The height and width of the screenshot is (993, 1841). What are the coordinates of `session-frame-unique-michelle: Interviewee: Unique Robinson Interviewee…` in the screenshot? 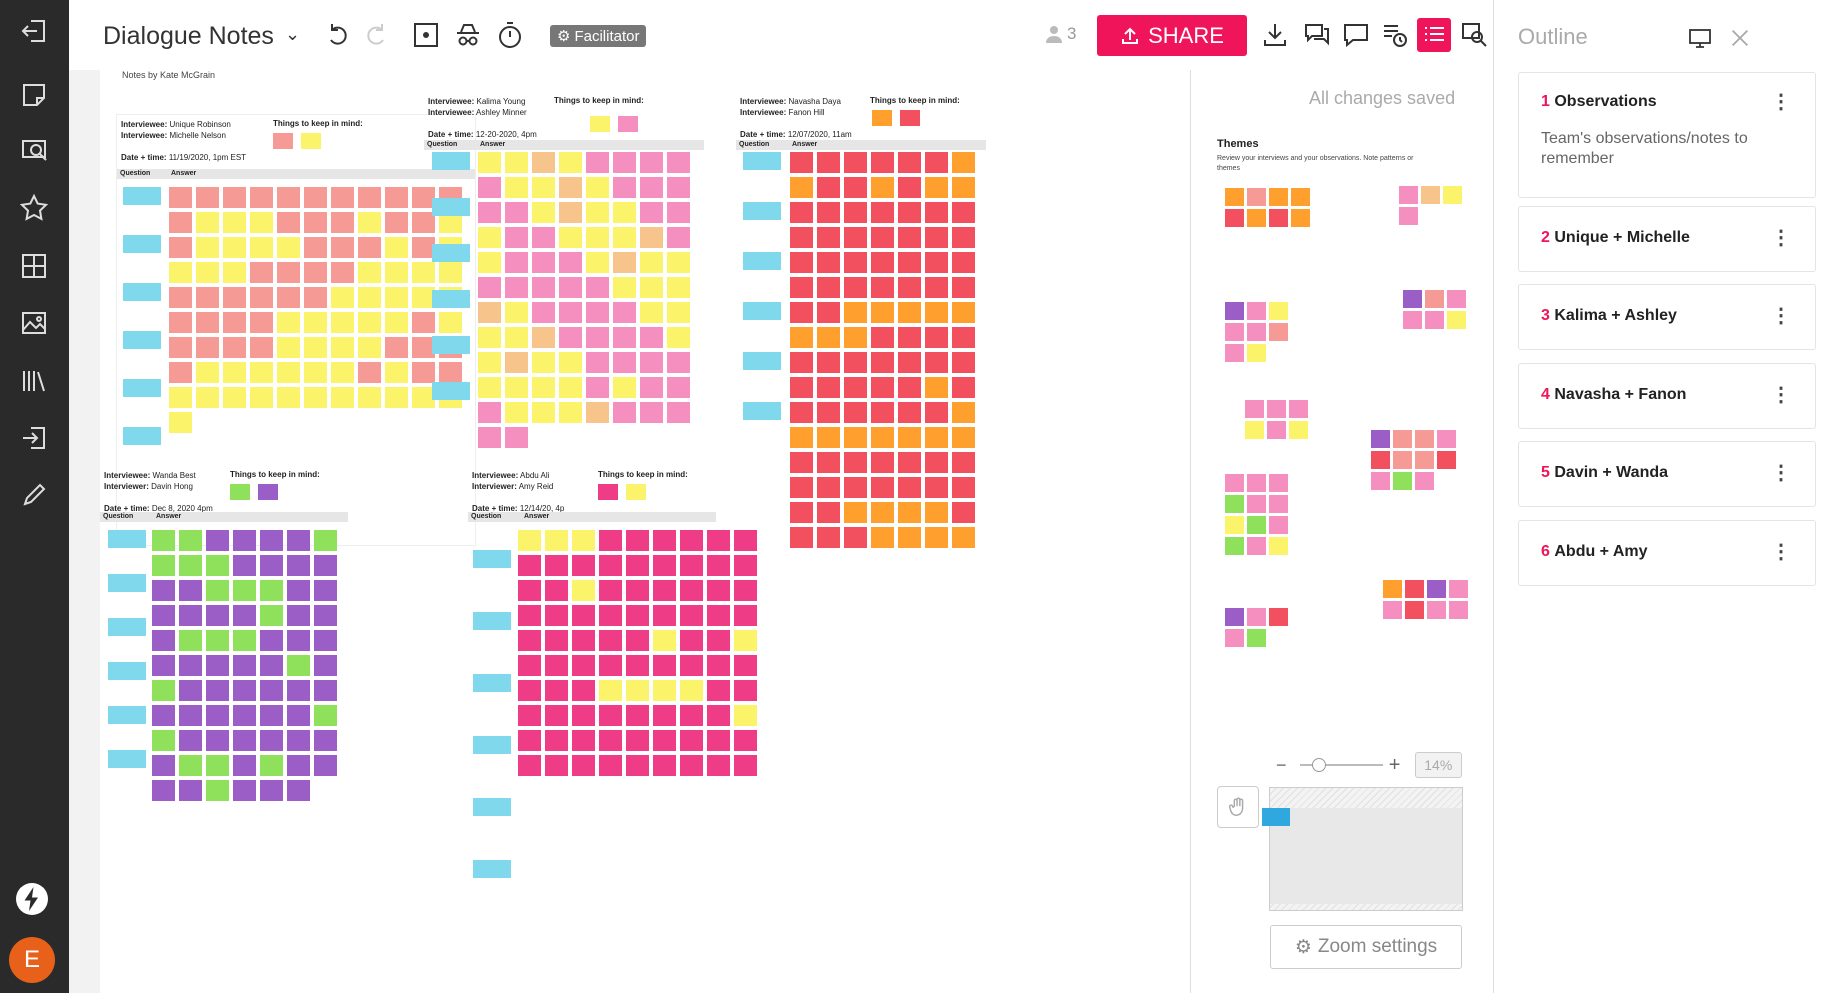 It's located at (296, 330).